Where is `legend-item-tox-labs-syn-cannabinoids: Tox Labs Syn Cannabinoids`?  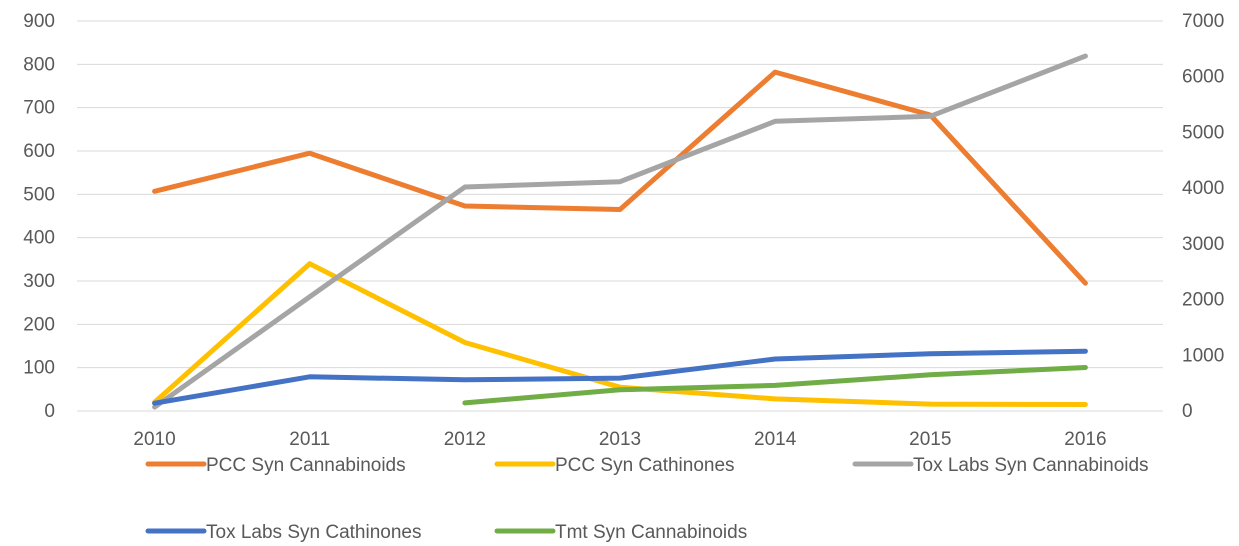
legend-item-tox-labs-syn-cannabinoids: Tox Labs Syn Cannabinoids is located at coordinates (1000, 465).